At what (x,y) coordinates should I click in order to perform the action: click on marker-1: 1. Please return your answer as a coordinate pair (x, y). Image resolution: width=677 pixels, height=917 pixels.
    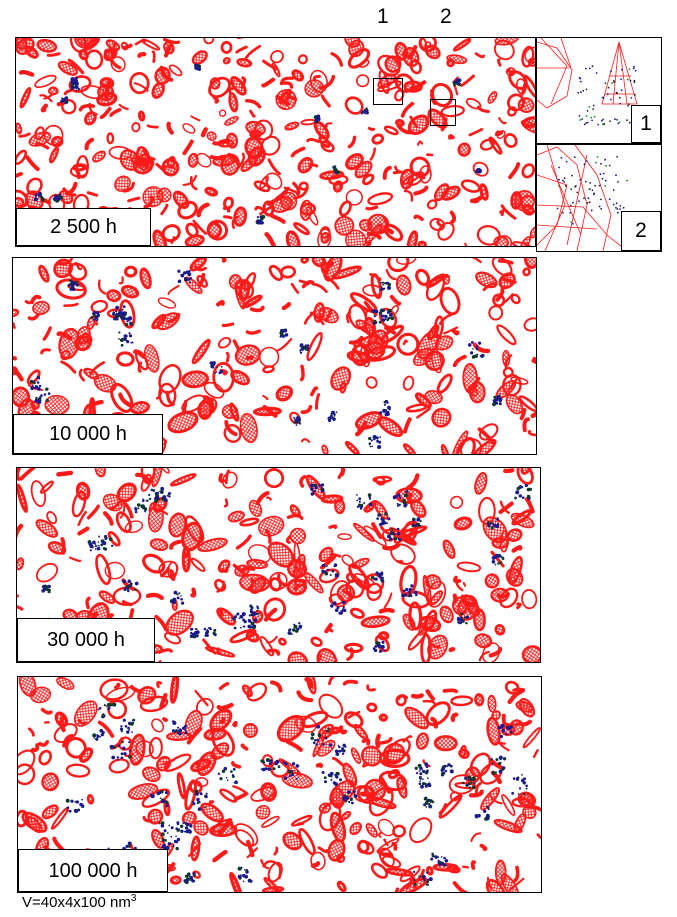
    Looking at the image, I should click on (383, 16).